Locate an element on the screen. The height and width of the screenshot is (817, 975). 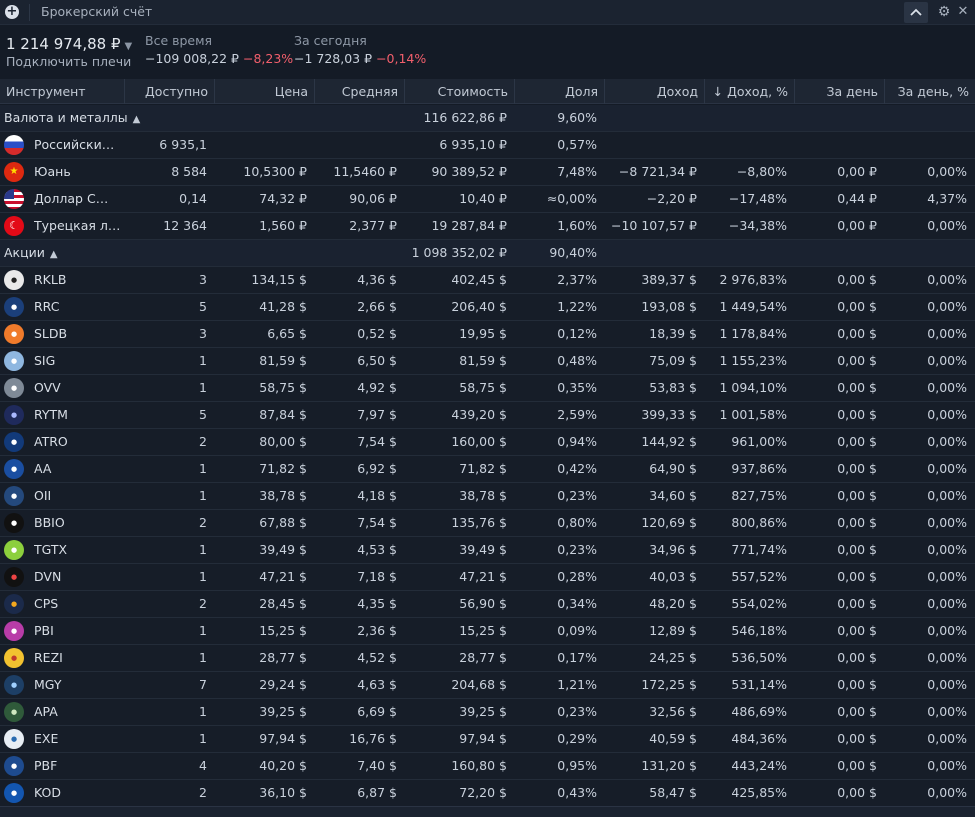
instrument-name: DVN is located at coordinates (48, 576).